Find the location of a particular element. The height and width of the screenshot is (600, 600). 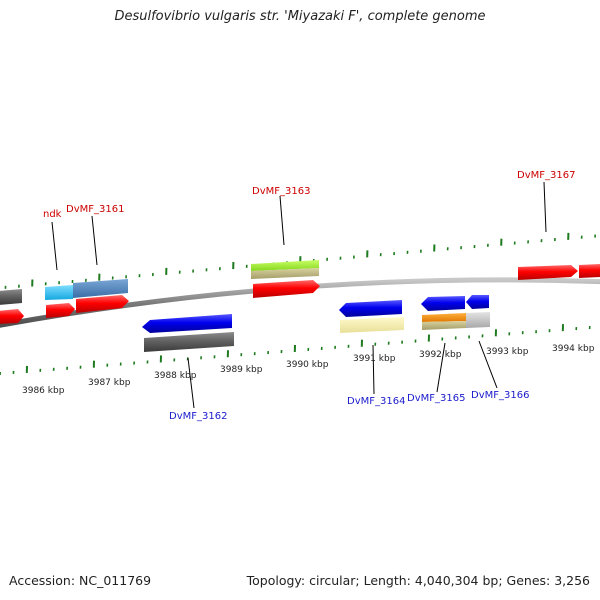

label-dvmf3166: DvMF_3166 is located at coordinates (500, 395).